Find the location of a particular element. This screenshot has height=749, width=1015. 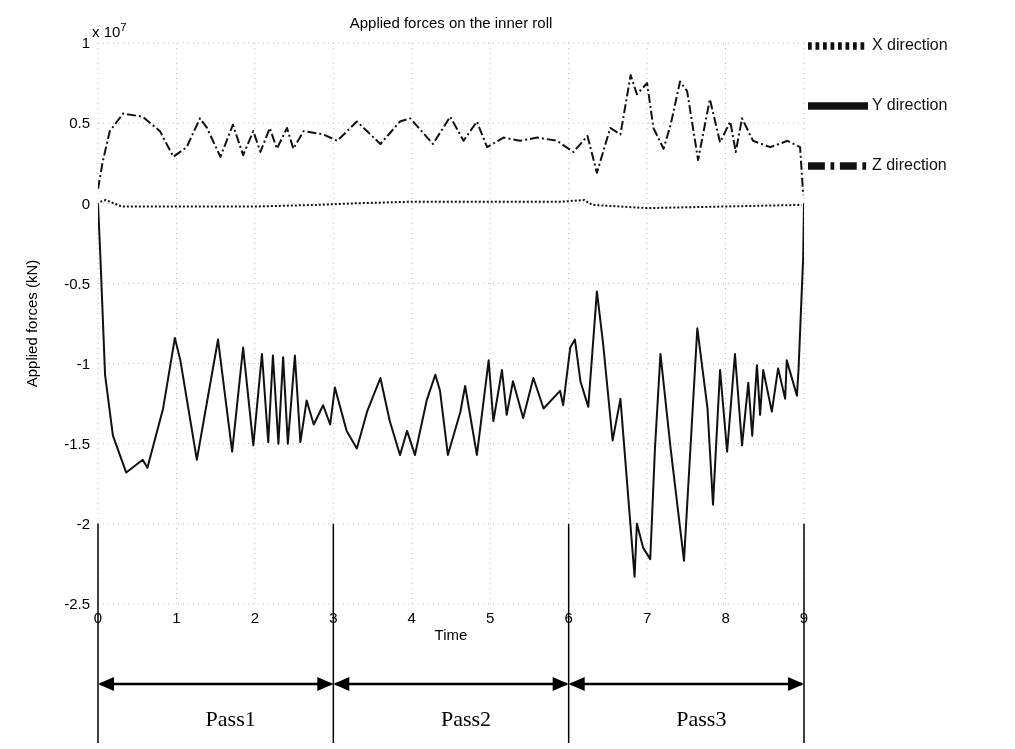

x-tick-label: 7 is located at coordinates (647, 617).